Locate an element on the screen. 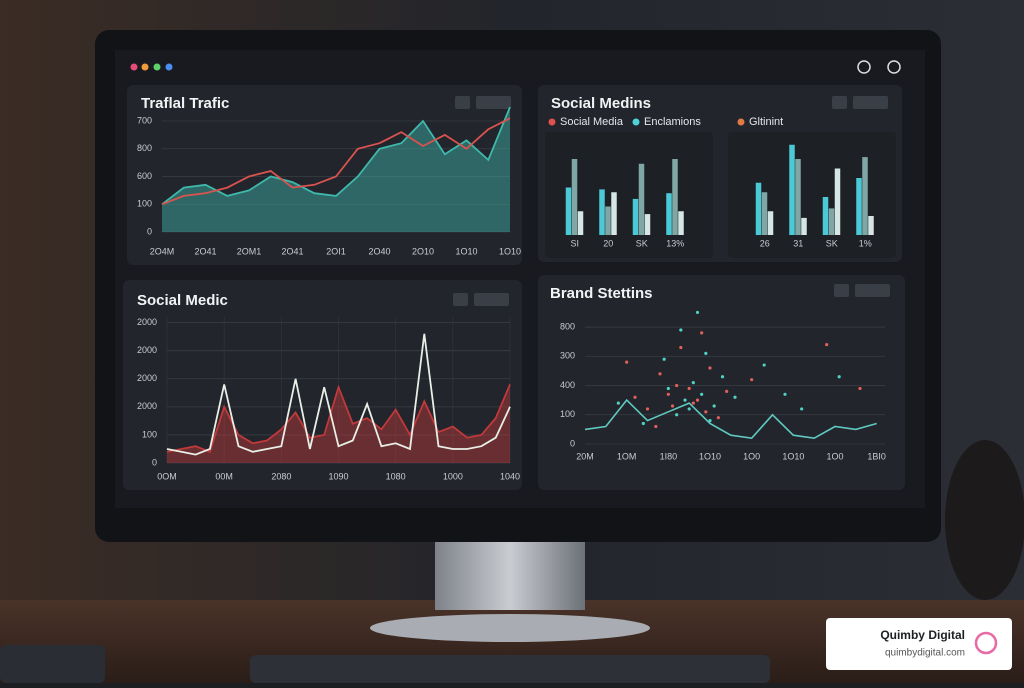 This screenshot has width=1024, height=688. y-tick-label: 100 is located at coordinates (149, 434).